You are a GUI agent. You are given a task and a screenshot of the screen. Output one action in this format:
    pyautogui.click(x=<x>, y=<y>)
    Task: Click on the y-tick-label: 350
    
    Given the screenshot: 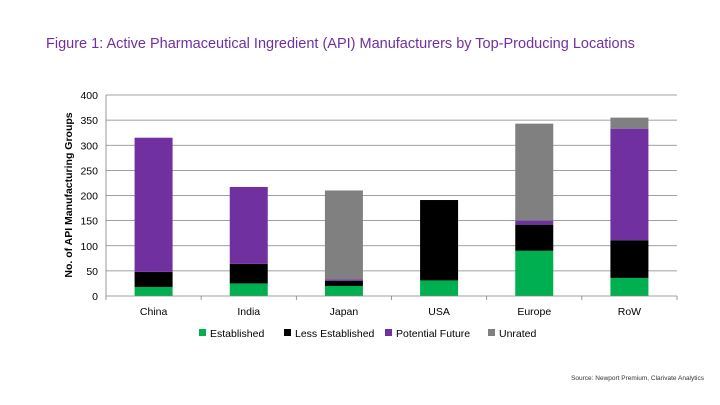 What is the action you would take?
    pyautogui.click(x=89, y=121)
    